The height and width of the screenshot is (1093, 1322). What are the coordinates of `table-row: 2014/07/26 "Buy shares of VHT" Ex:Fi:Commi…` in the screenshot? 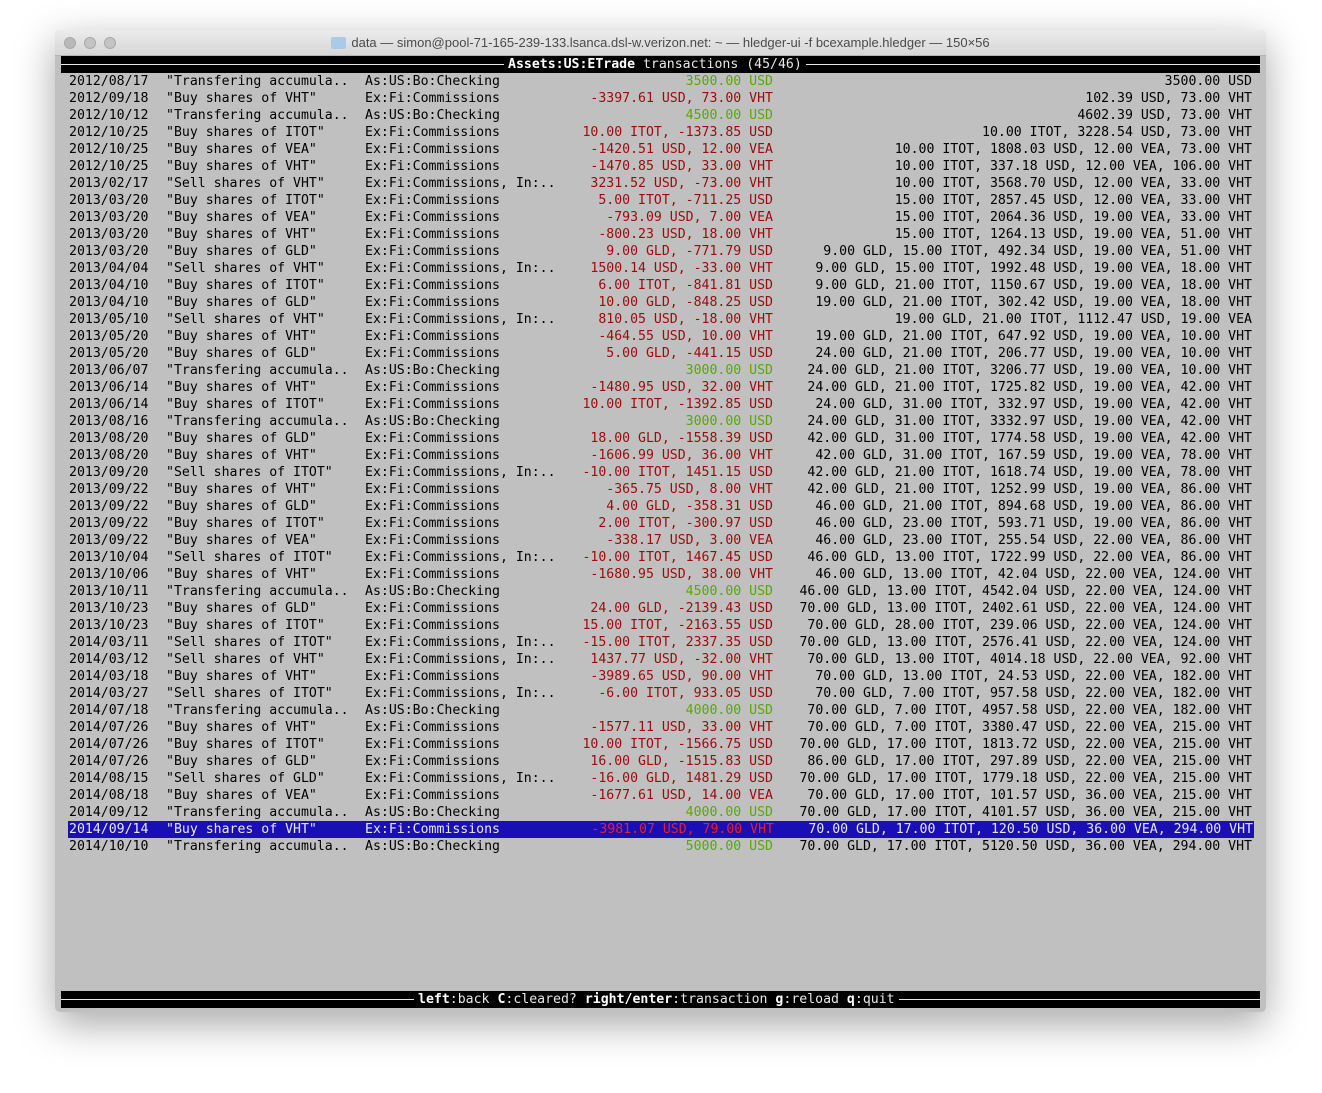 It's located at (660, 727).